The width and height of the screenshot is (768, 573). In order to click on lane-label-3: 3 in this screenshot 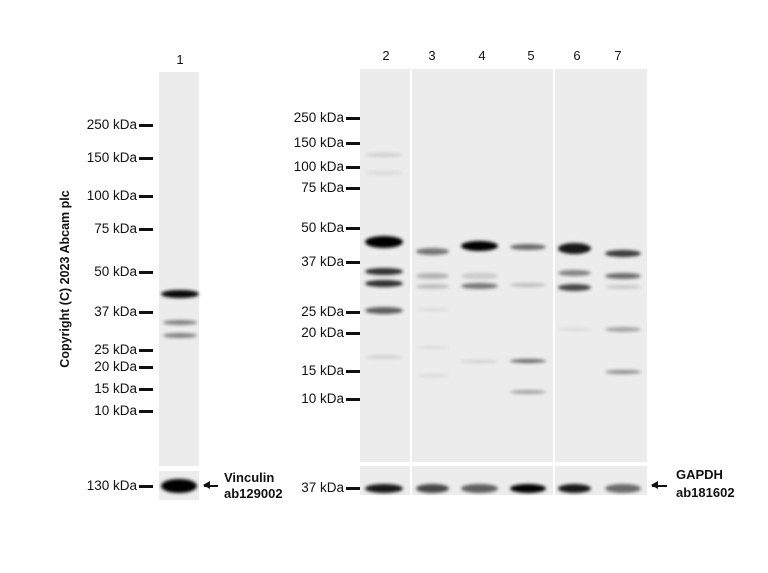, I will do `click(432, 55)`.